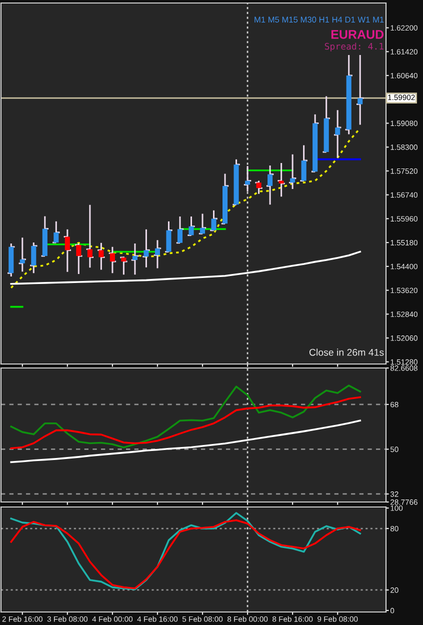  Describe the element at coordinates (357, 34) in the screenshot. I see `annotation: EURAUD` at that location.